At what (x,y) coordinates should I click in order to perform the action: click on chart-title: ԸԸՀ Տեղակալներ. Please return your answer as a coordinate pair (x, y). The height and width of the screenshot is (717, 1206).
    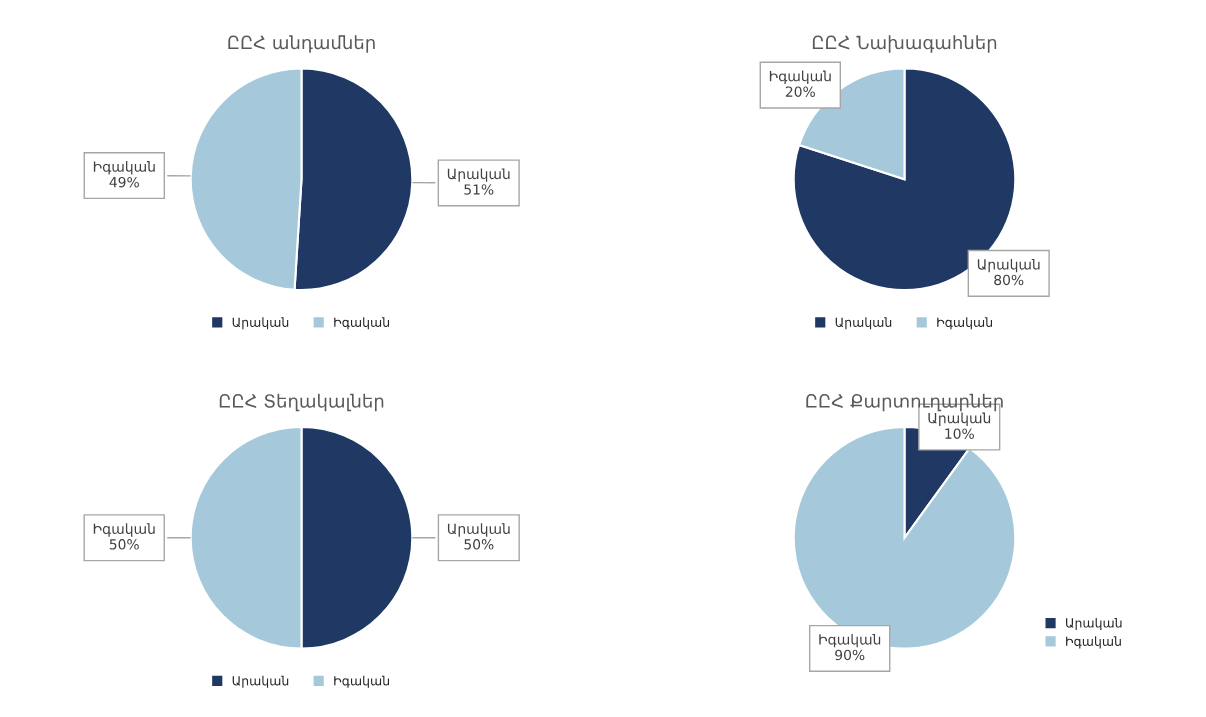
    Looking at the image, I should click on (301, 402).